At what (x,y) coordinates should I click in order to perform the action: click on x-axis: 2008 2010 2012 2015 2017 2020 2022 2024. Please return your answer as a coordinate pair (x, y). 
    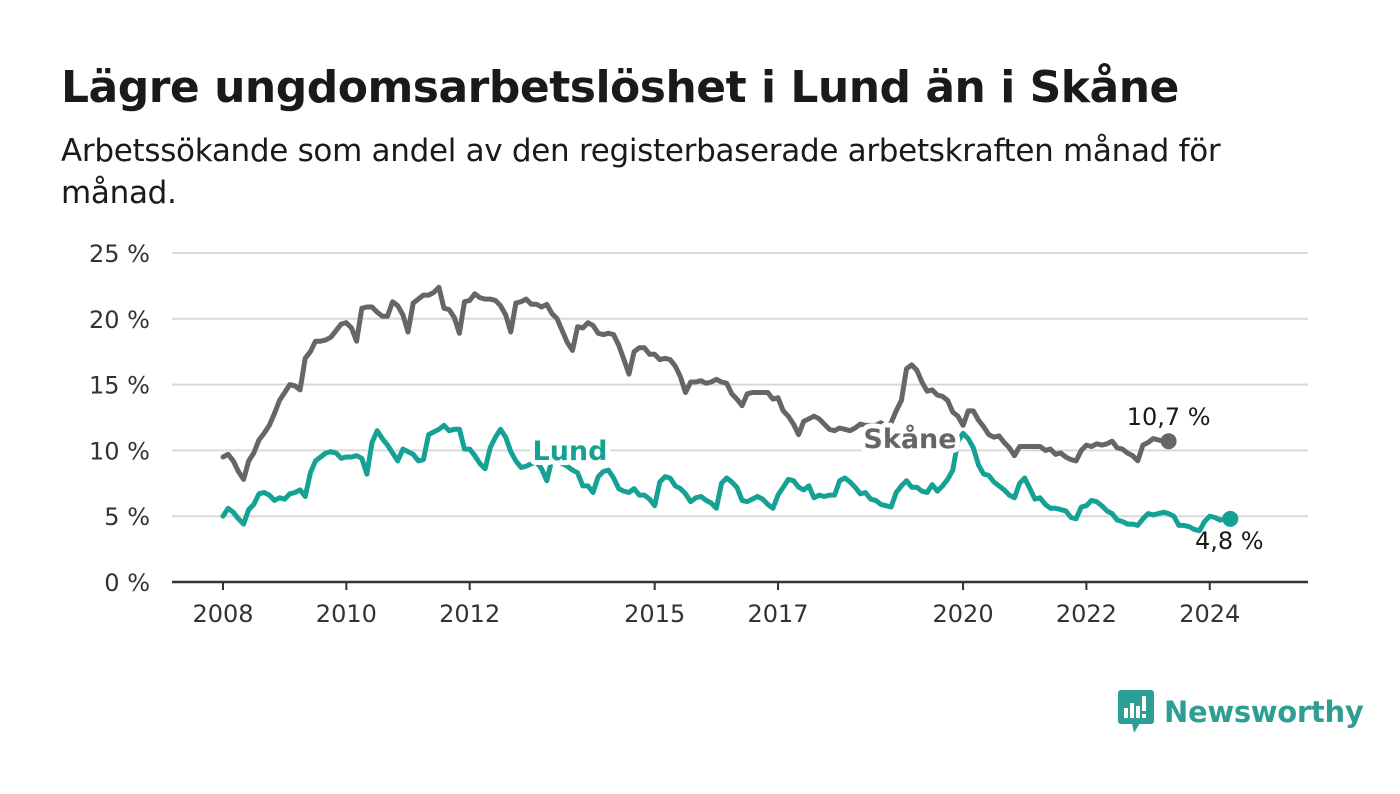
    Looking at the image, I should click on (716, 605).